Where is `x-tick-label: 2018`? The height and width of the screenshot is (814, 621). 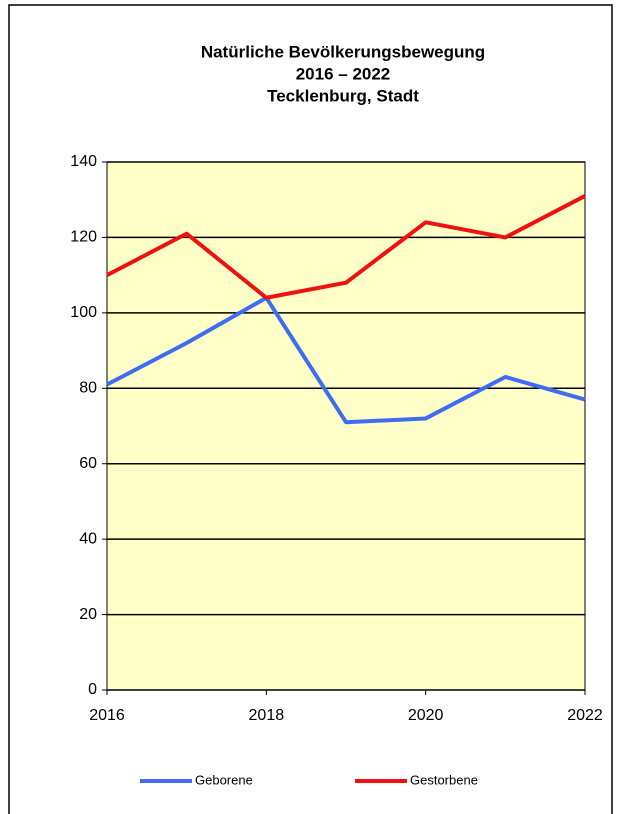
x-tick-label: 2018 is located at coordinates (267, 715).